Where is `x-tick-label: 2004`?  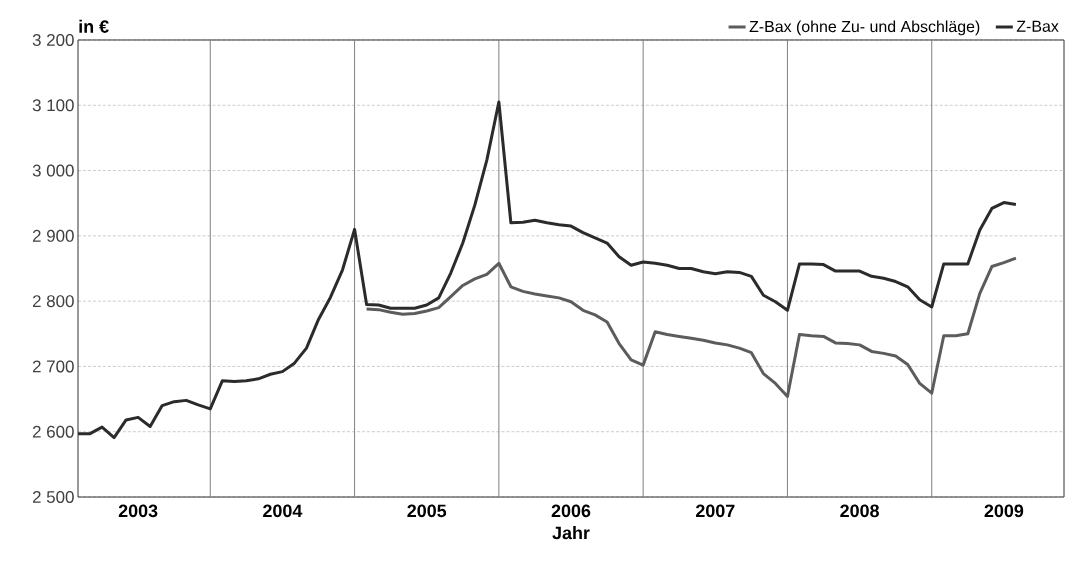 x-tick-label: 2004 is located at coordinates (283, 511).